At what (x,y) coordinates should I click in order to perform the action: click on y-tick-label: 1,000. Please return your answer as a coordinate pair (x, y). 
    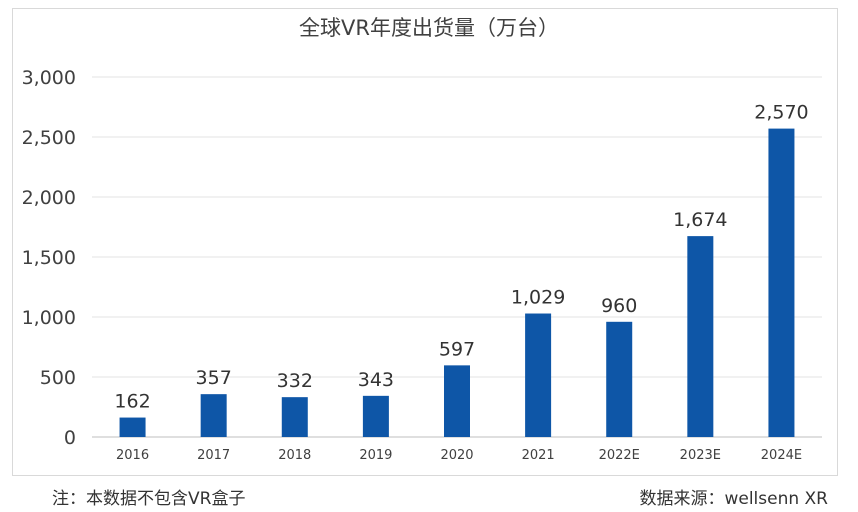
    Looking at the image, I should click on (49, 318).